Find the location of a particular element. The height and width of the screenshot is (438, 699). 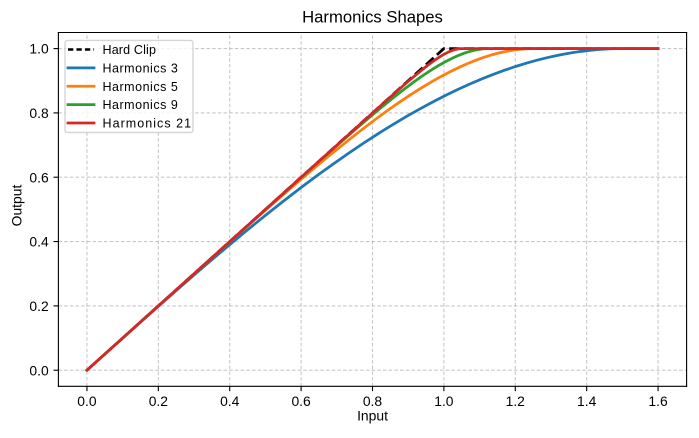

svg-text: Harmonics 5 is located at coordinates (140, 87).